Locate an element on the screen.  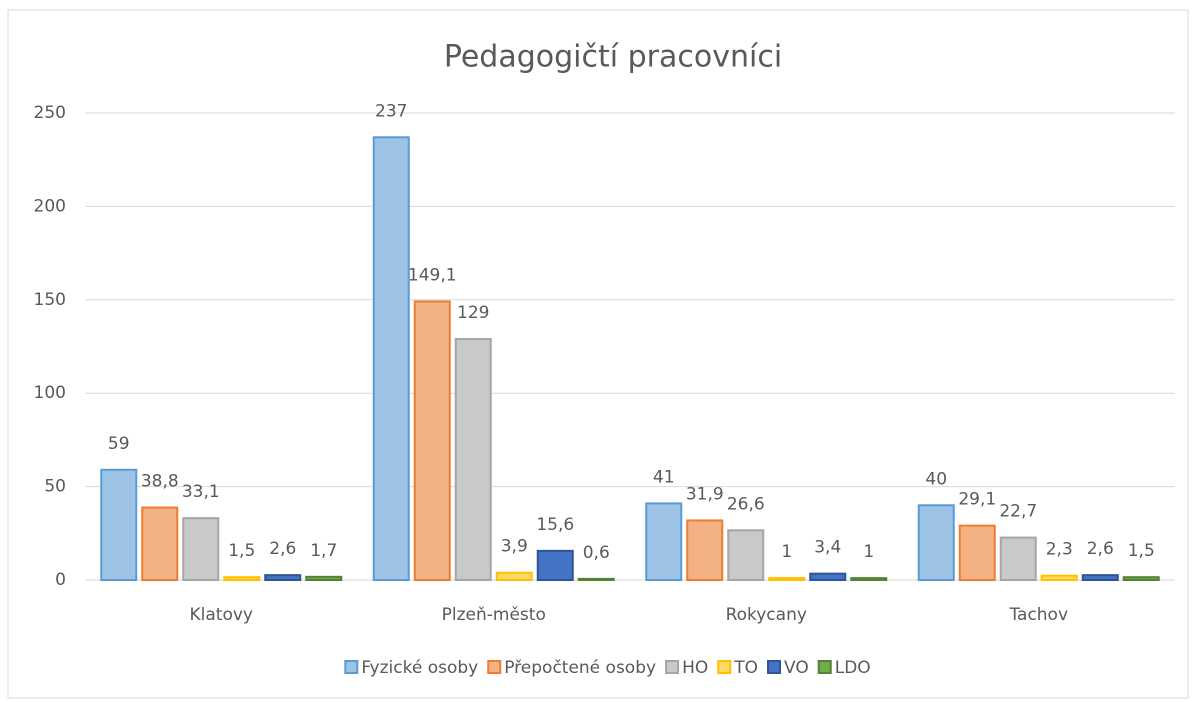
data-label: 26,6 is located at coordinates (746, 504).